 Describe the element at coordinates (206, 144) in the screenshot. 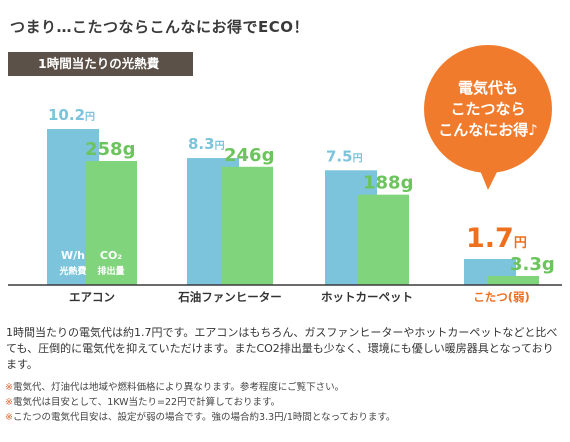

I see `cost-value-label: 8.3円` at that location.